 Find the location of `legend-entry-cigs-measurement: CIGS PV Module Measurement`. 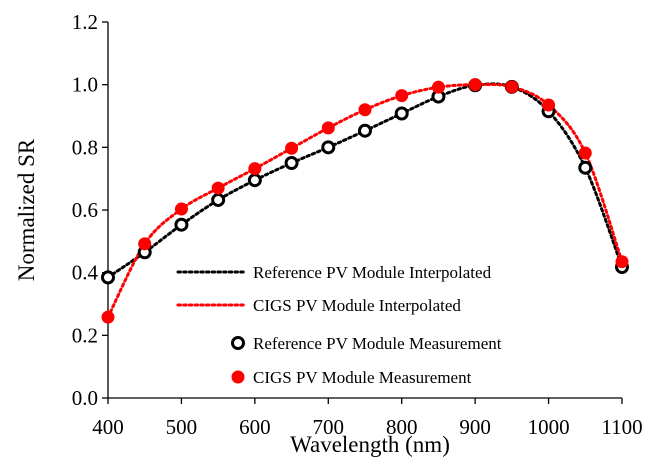

legend-entry-cigs-measurement: CIGS PV Module Measurement is located at coordinates (351, 377).